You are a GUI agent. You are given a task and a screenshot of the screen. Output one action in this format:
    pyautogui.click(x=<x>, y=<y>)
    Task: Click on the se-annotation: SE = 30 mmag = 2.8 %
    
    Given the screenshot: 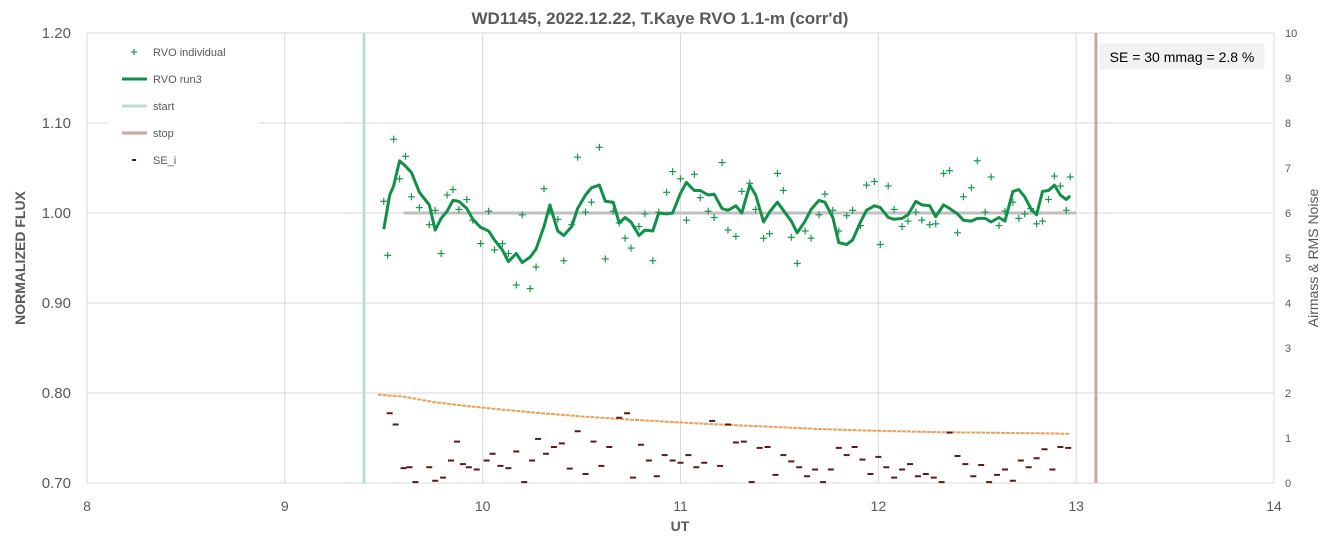 What is the action you would take?
    pyautogui.click(x=1182, y=56)
    